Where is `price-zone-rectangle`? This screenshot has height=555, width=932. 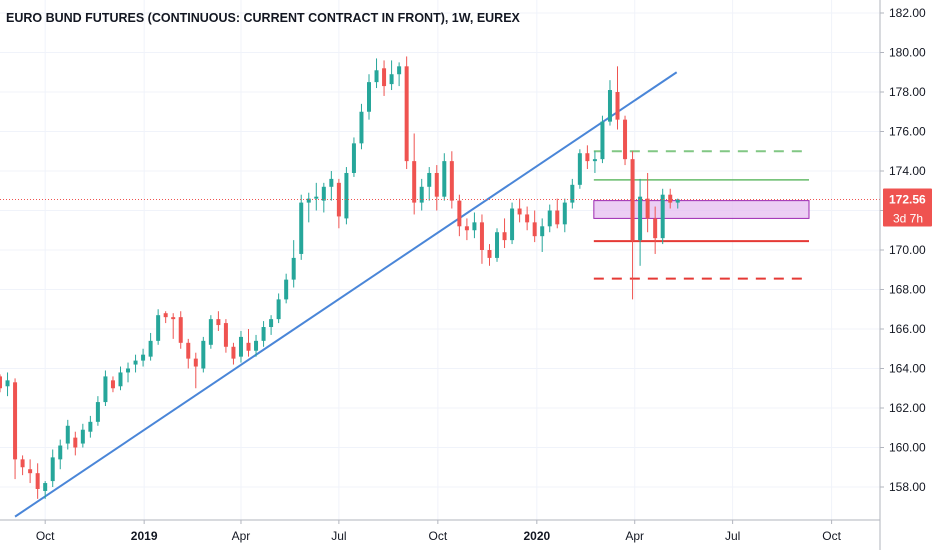
price-zone-rectangle is located at coordinates (701, 209).